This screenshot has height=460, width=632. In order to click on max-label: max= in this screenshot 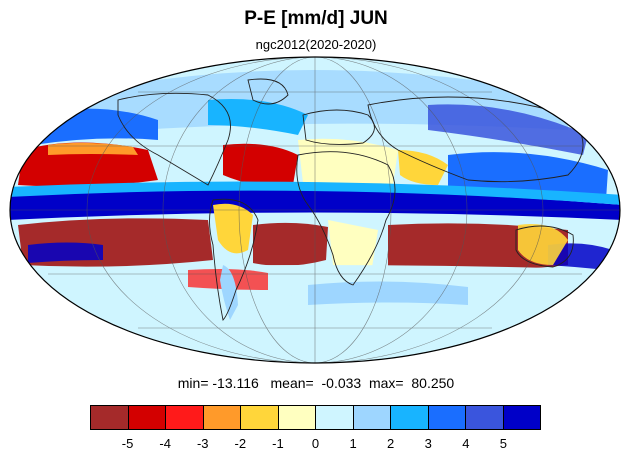, I will do `click(386, 383)`.